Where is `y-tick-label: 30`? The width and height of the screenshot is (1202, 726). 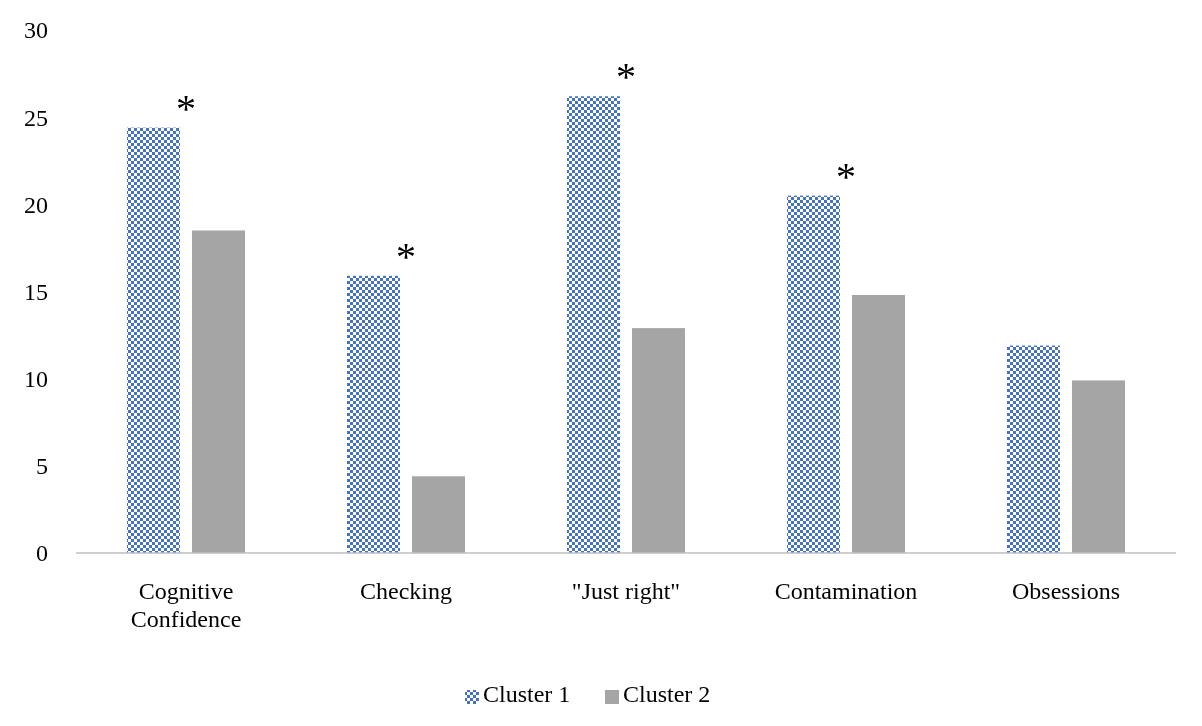
y-tick-label: 30 is located at coordinates (36, 30).